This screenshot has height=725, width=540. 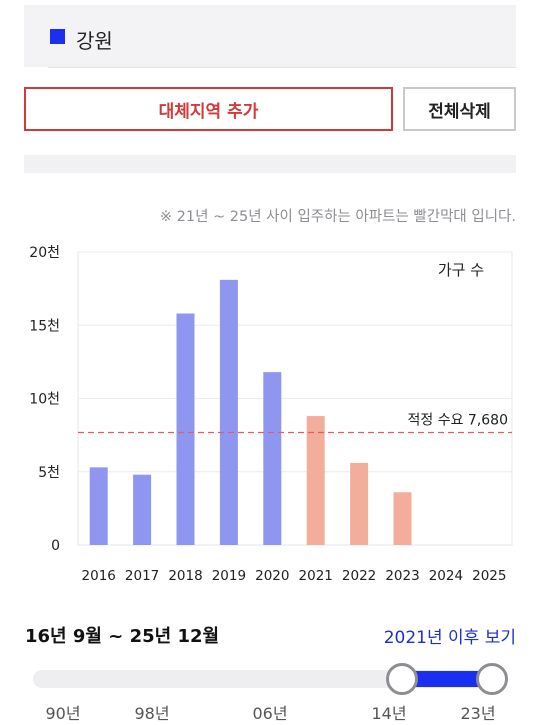 What do you see at coordinates (142, 509) in the screenshot?
I see `bar-2017` at bounding box center [142, 509].